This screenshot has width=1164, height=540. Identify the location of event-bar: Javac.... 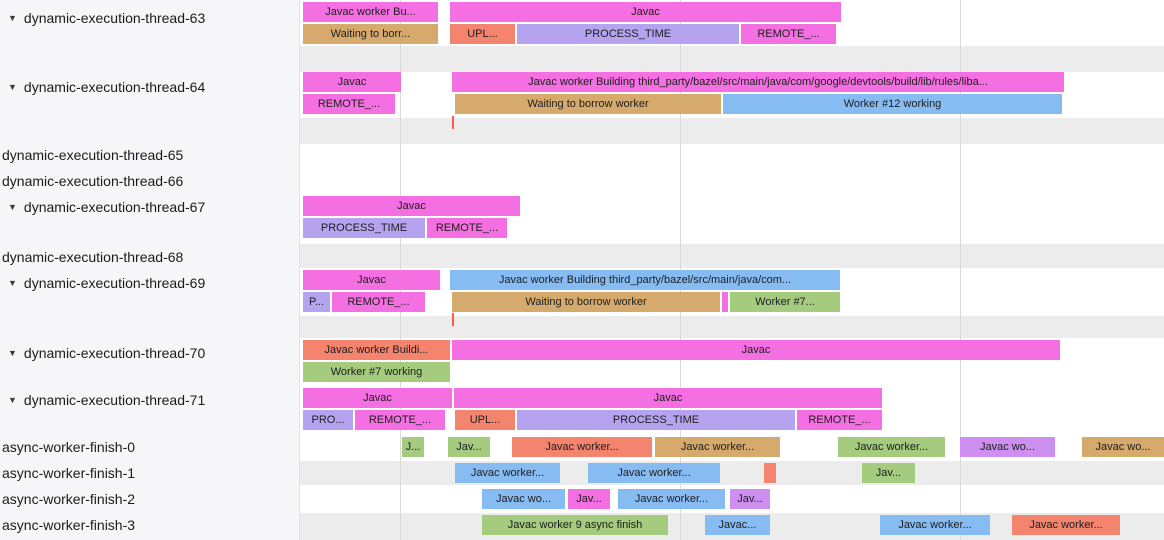
(737, 525).